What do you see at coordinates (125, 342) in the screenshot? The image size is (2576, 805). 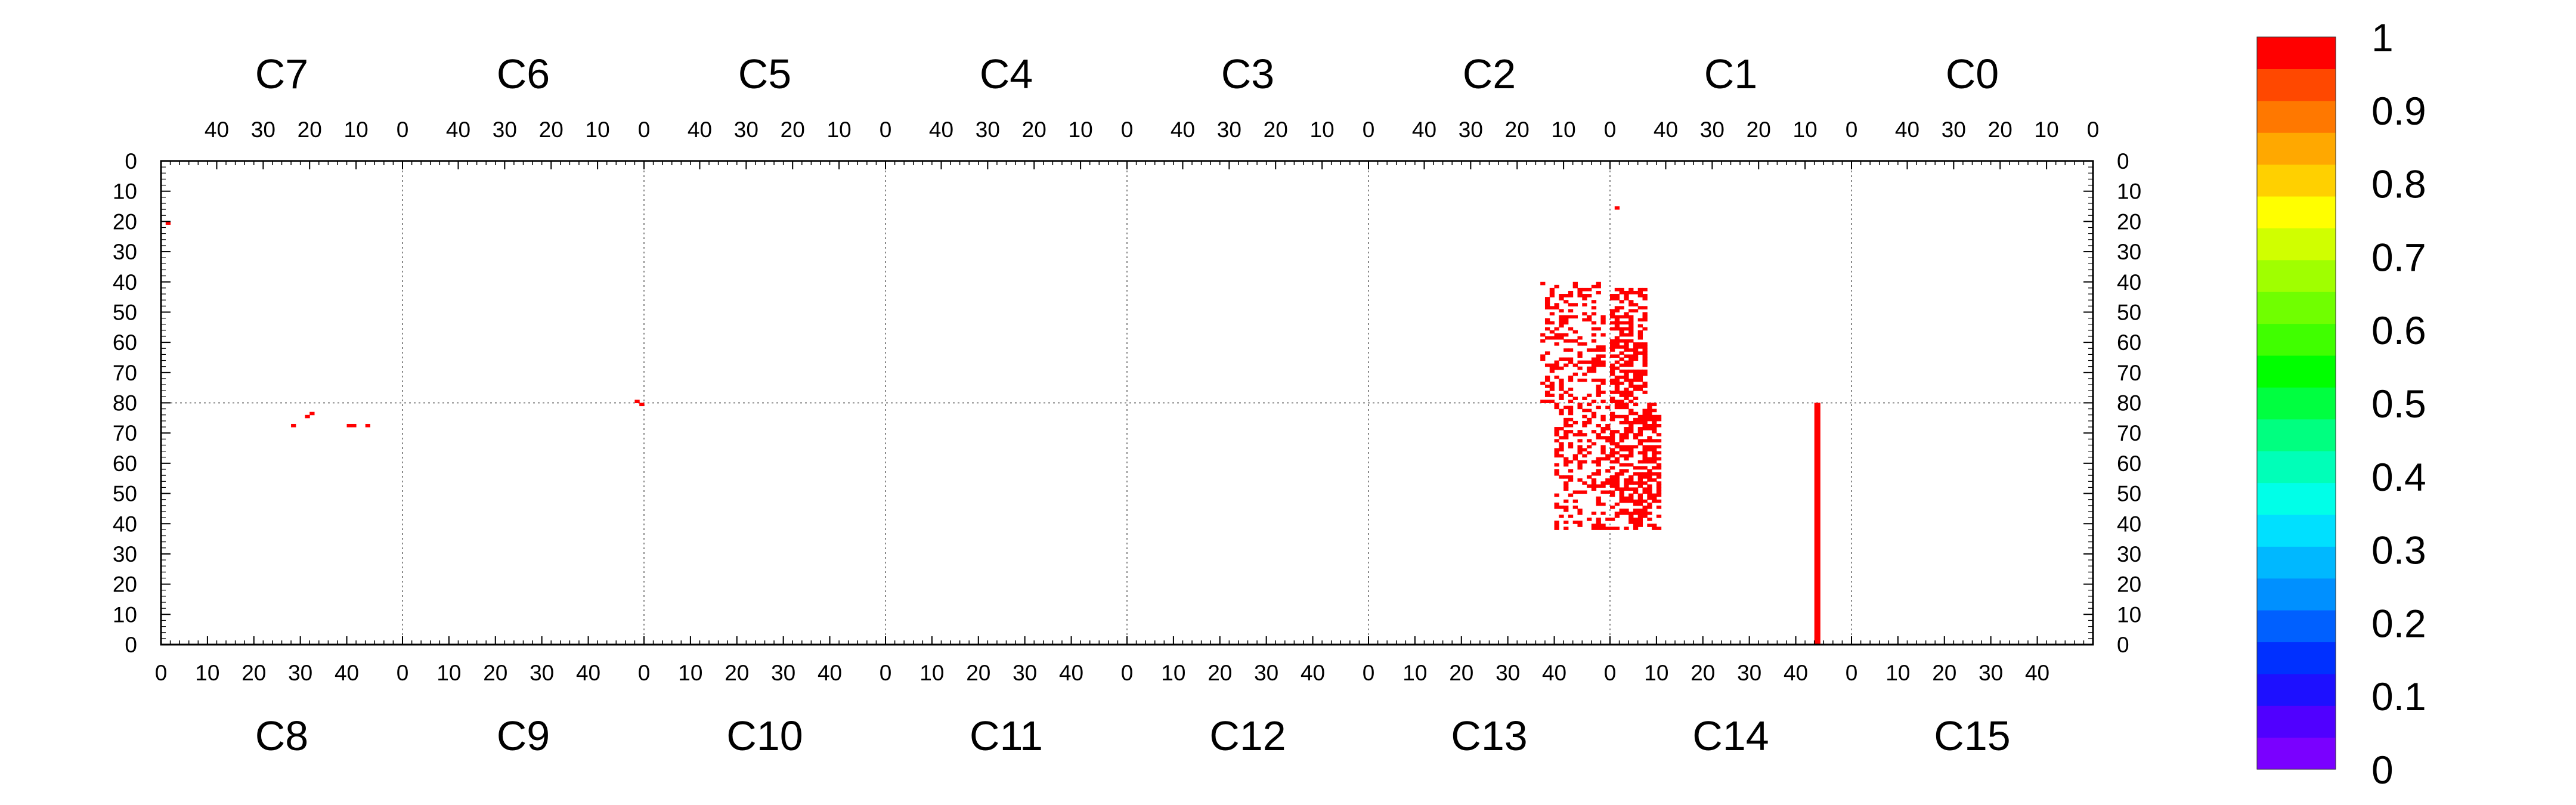 I see `y-tick-label-left: 60` at bounding box center [125, 342].